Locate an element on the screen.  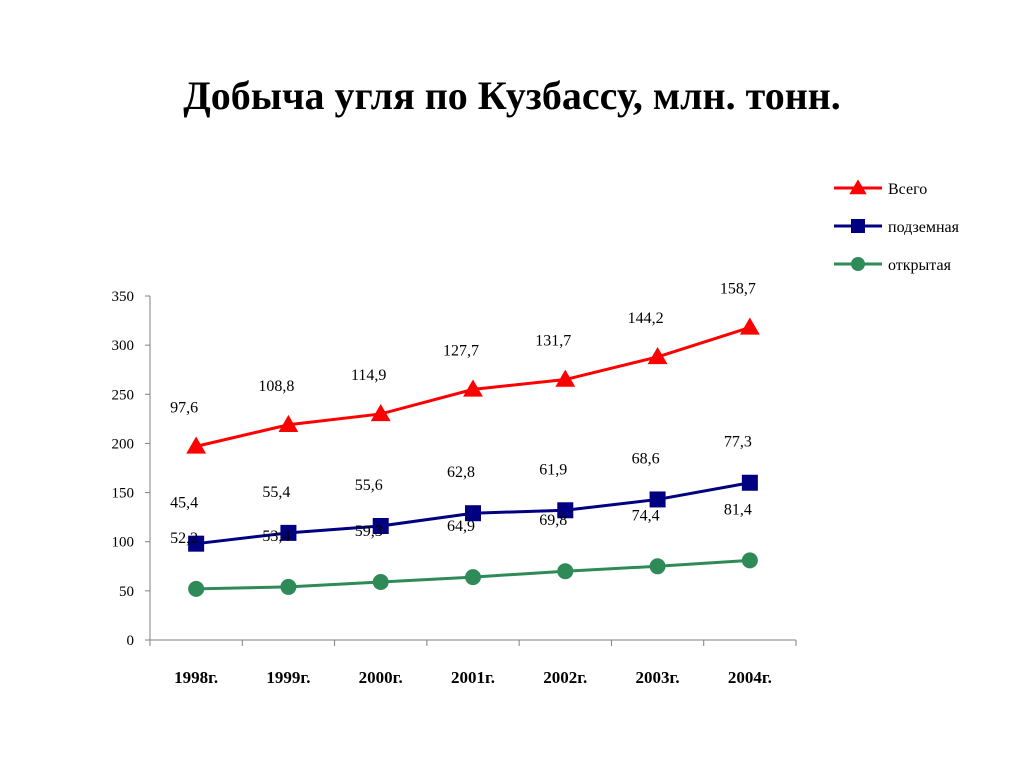
y-tick-label: 350 is located at coordinates (123, 297).